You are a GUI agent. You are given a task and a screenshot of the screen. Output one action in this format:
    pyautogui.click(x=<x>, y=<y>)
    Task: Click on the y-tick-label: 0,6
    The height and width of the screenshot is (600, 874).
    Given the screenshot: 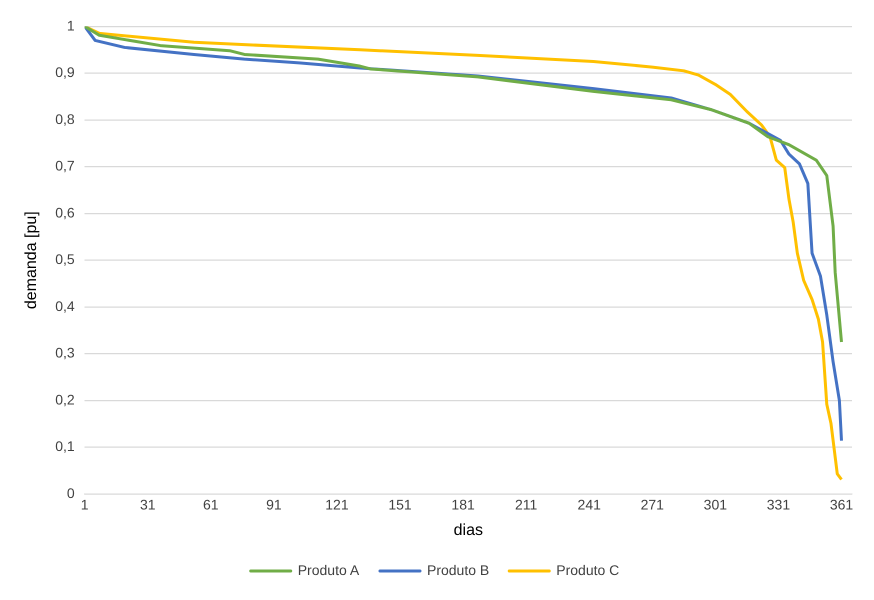 What is the action you would take?
    pyautogui.click(x=65, y=212)
    